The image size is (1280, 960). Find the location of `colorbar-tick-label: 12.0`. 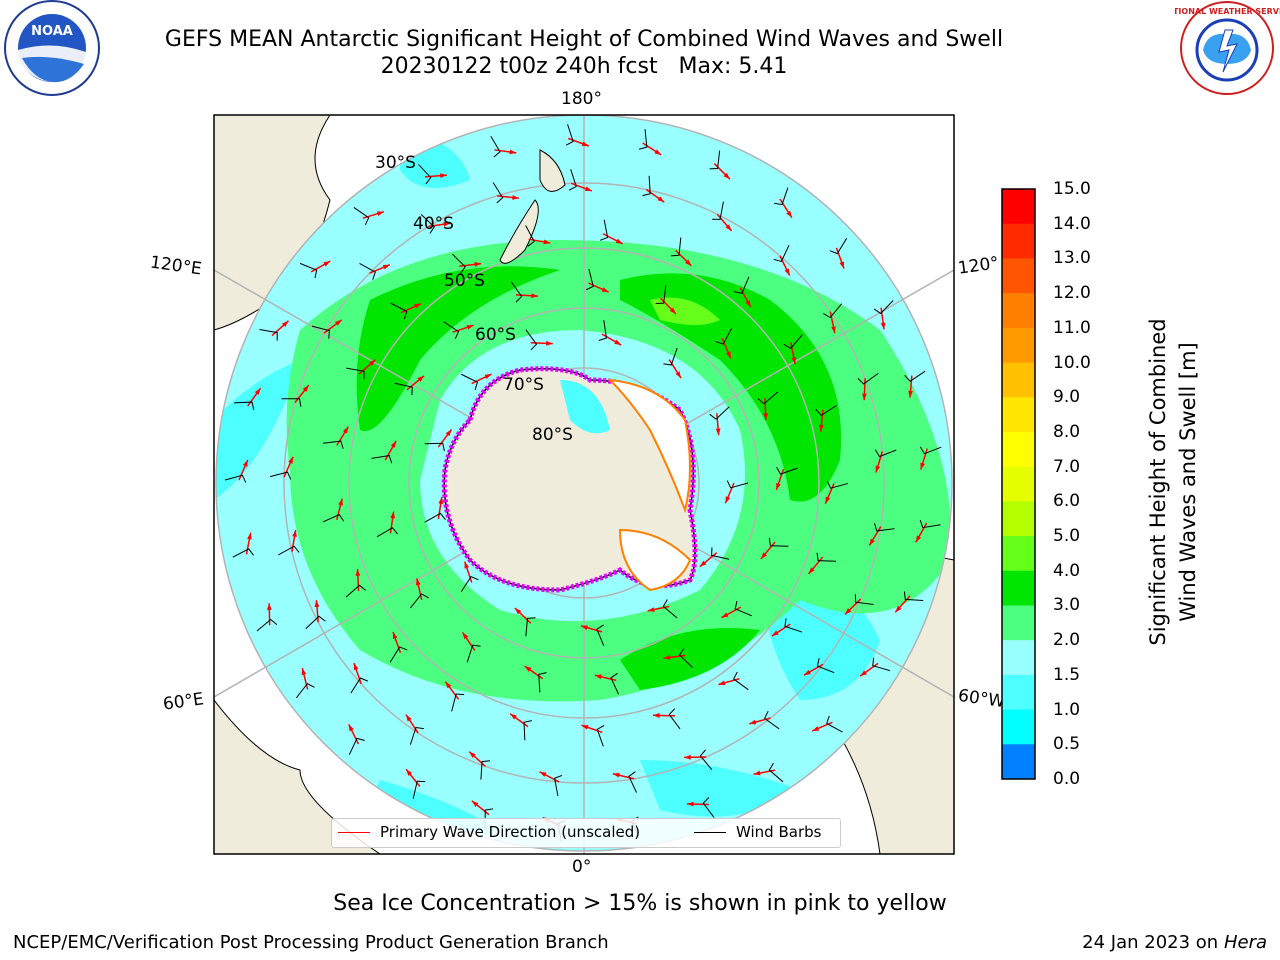

colorbar-tick-label: 12.0 is located at coordinates (1072, 293).